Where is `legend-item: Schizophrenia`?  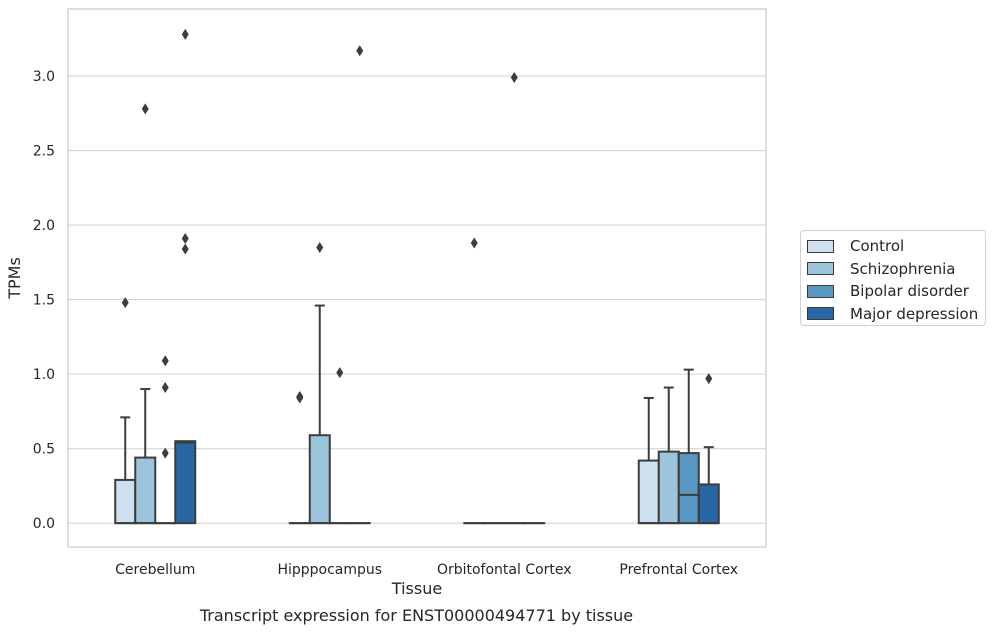
legend-item: Schizophrenia is located at coordinates (896, 269).